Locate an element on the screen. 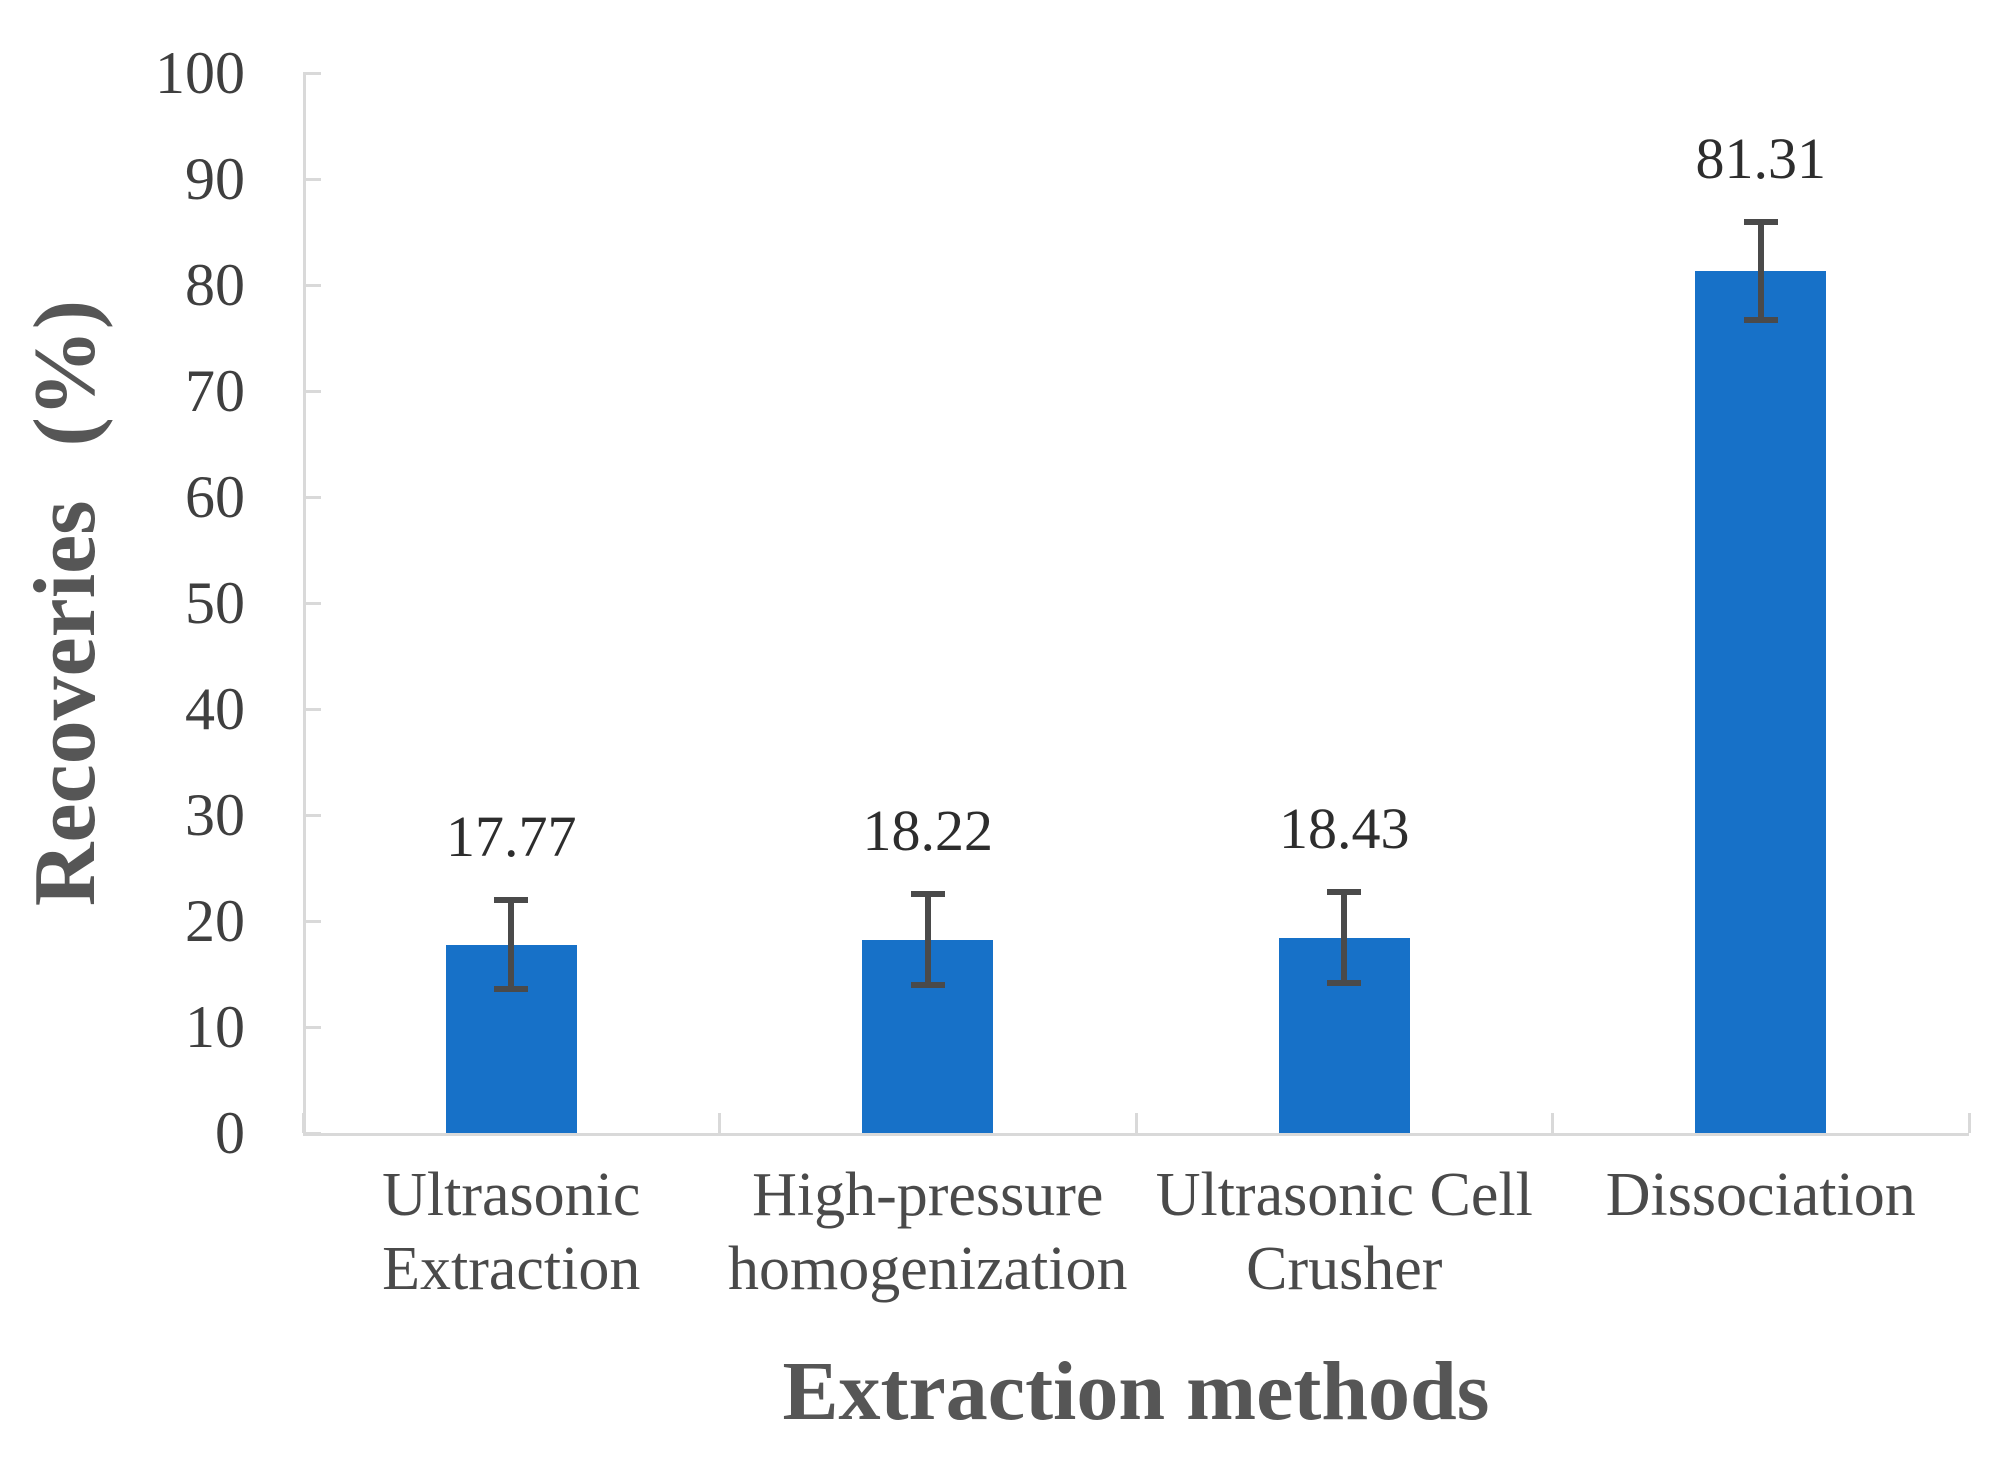  category-label: Ultrasonic Extraction is located at coordinates (511, 1232).